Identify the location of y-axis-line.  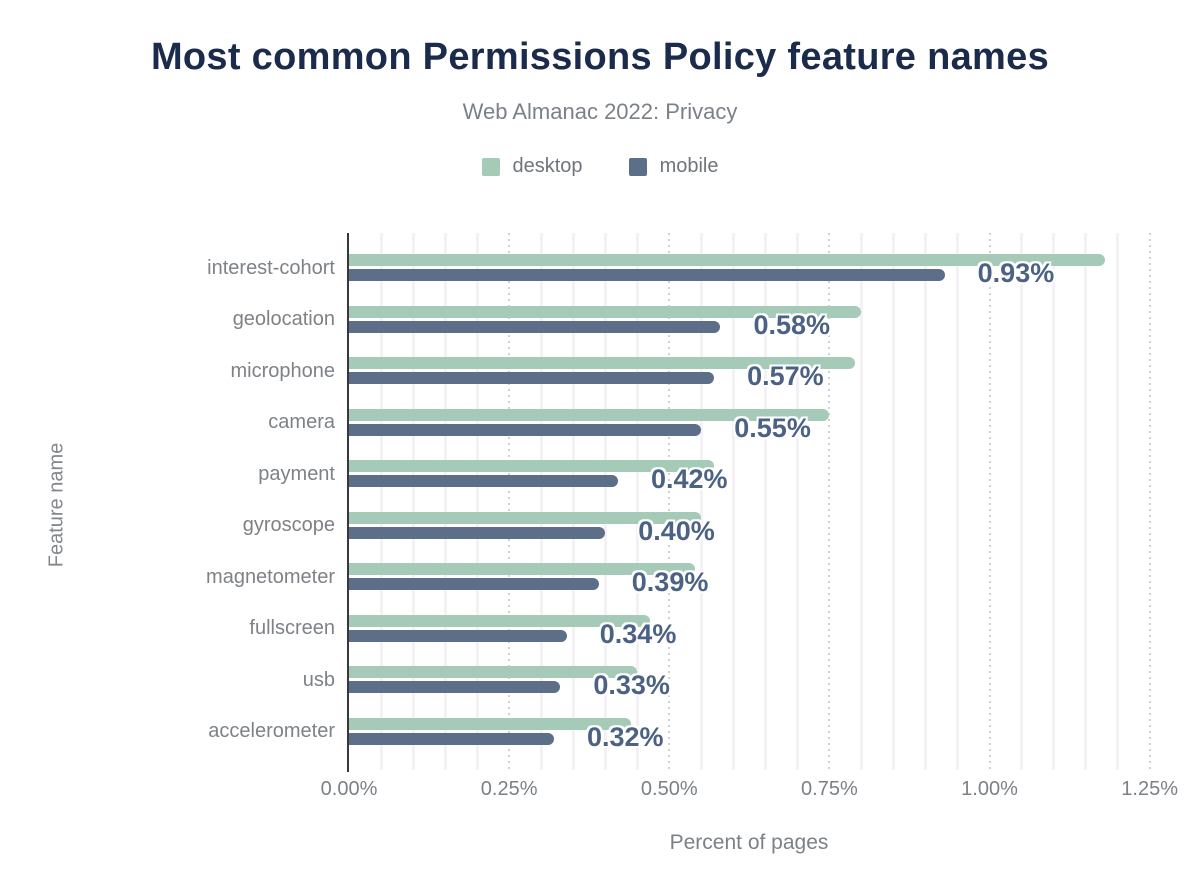
(348, 502).